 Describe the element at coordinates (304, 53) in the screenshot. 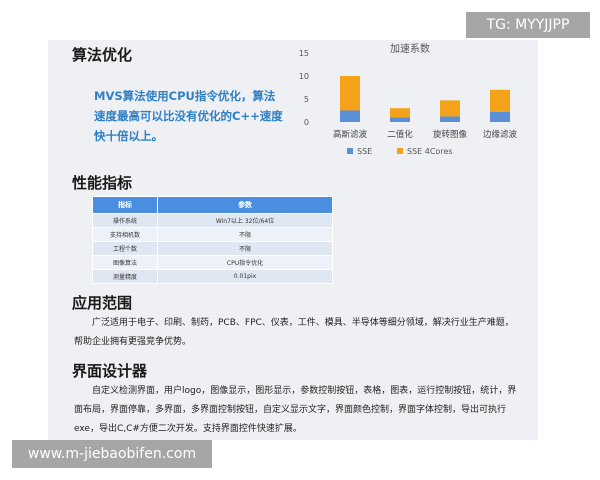

I see `y-tick-label: 15` at that location.